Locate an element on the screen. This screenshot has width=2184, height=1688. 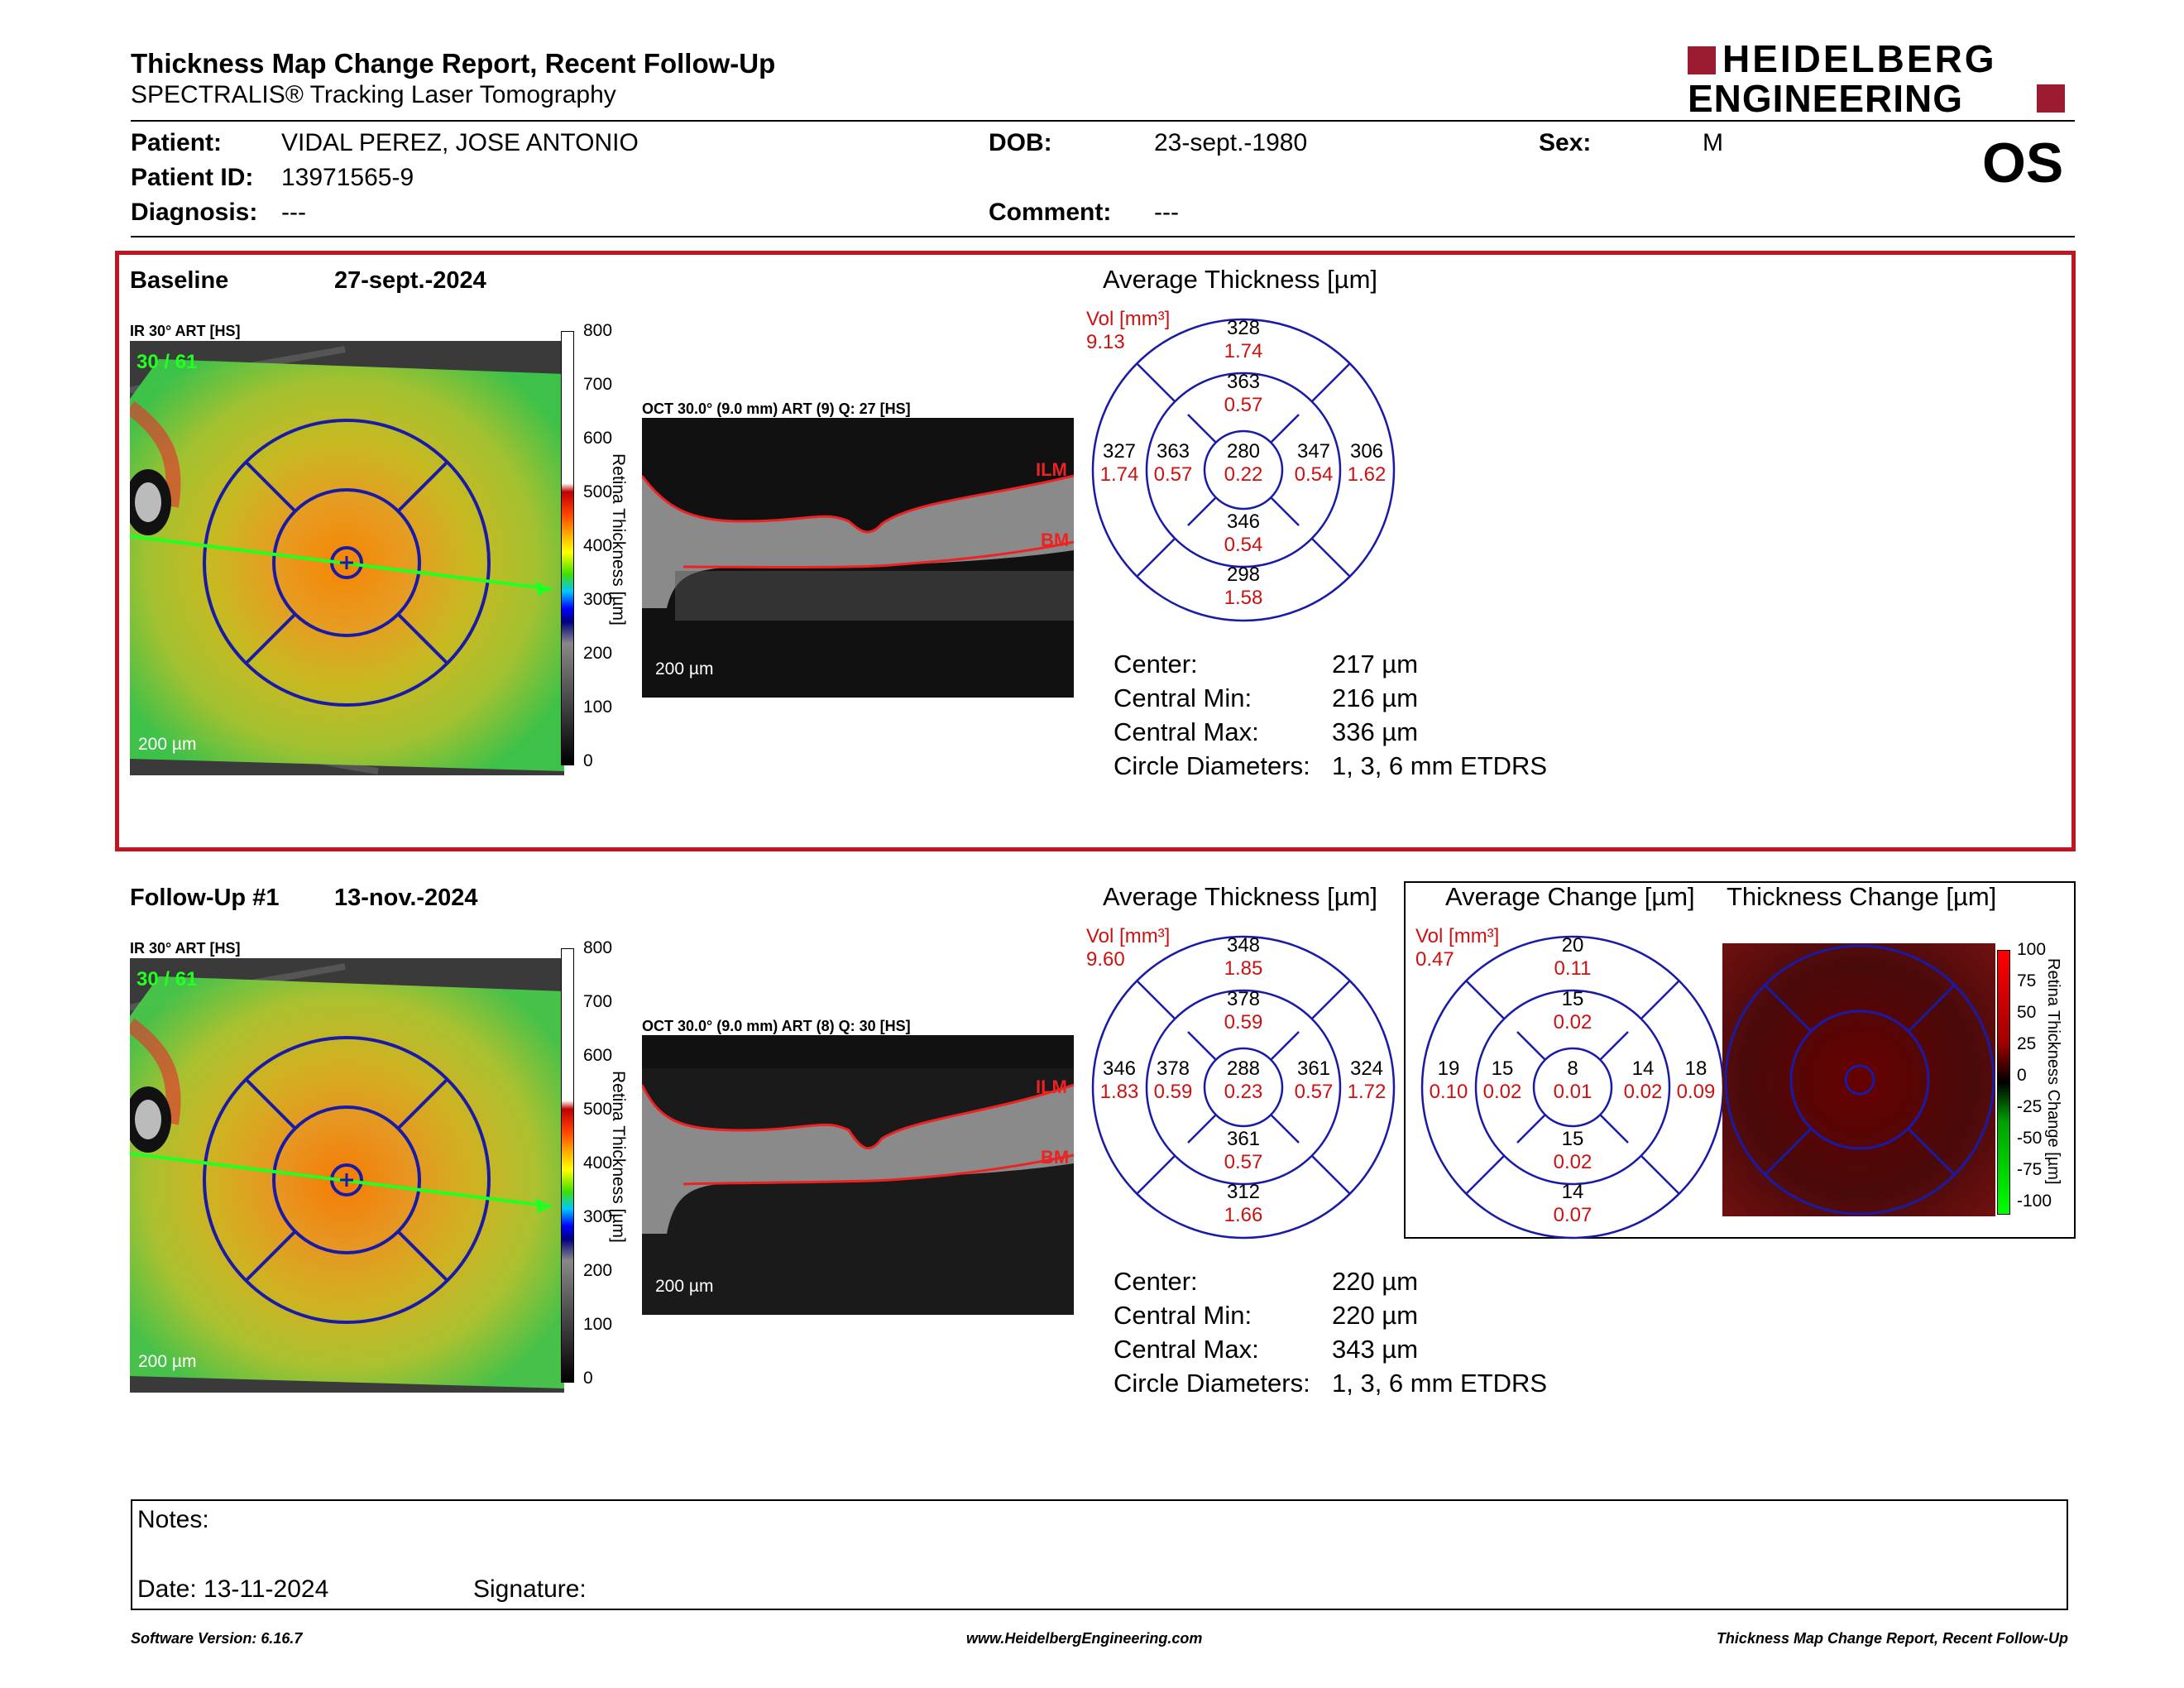
baseline-oct-scale: 200 µm is located at coordinates (684, 669).